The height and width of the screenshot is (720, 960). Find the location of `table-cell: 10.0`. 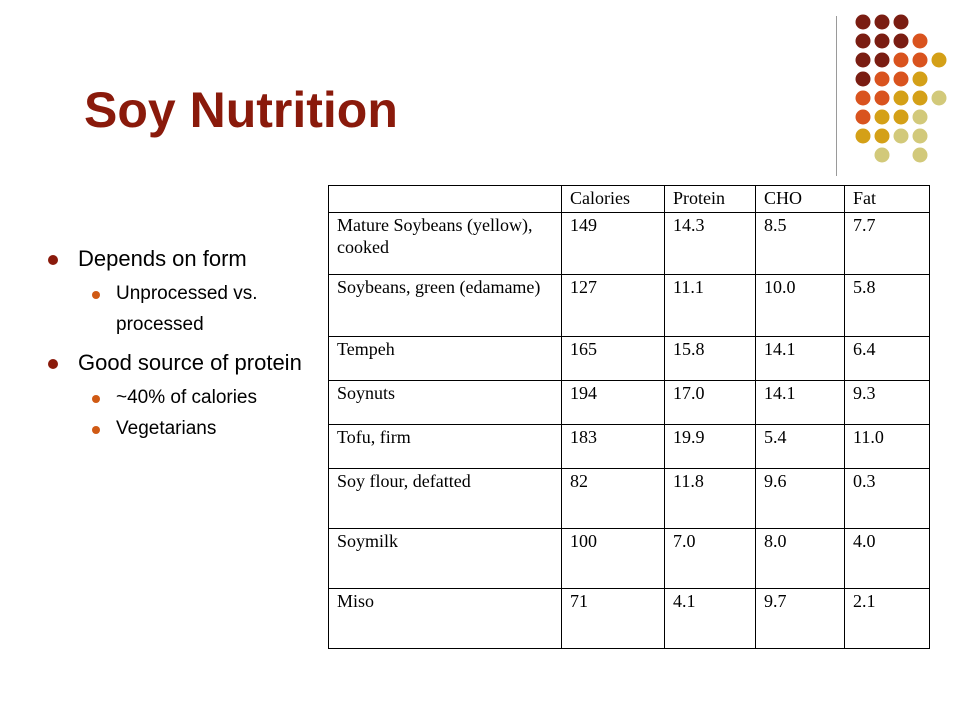

table-cell: 10.0 is located at coordinates (800, 305).